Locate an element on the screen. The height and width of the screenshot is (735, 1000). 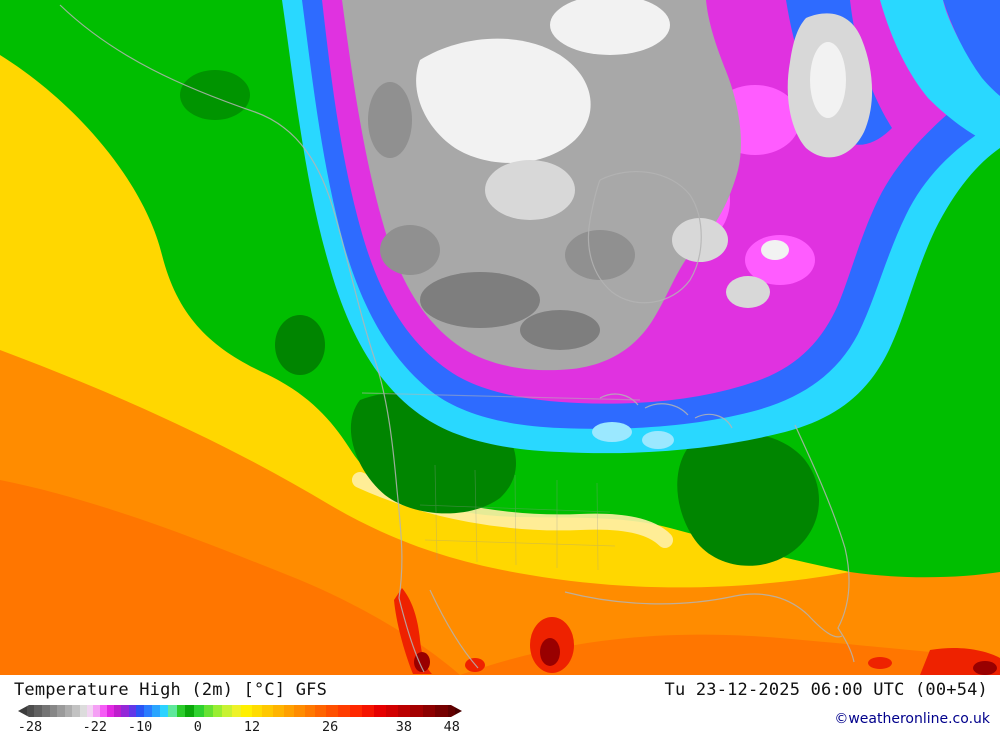
legend-tick-label: -22 is located at coordinates (94, 727).